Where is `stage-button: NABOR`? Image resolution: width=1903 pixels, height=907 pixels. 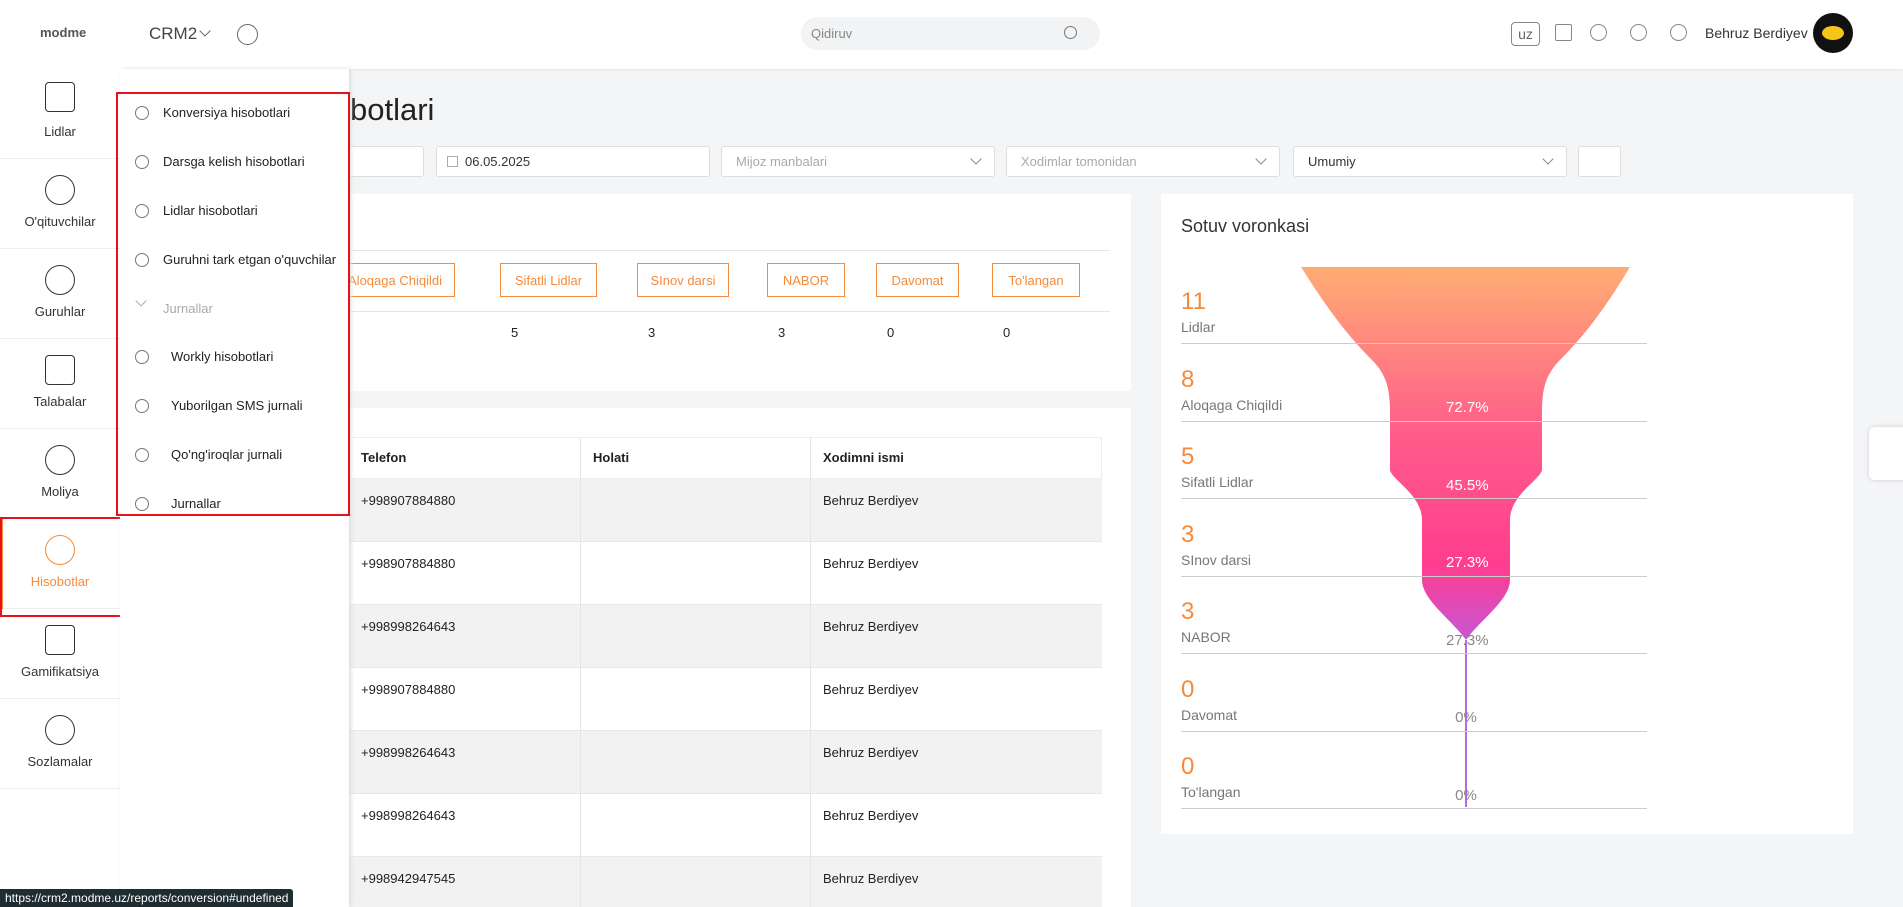
stage-button: NABOR is located at coordinates (806, 280).